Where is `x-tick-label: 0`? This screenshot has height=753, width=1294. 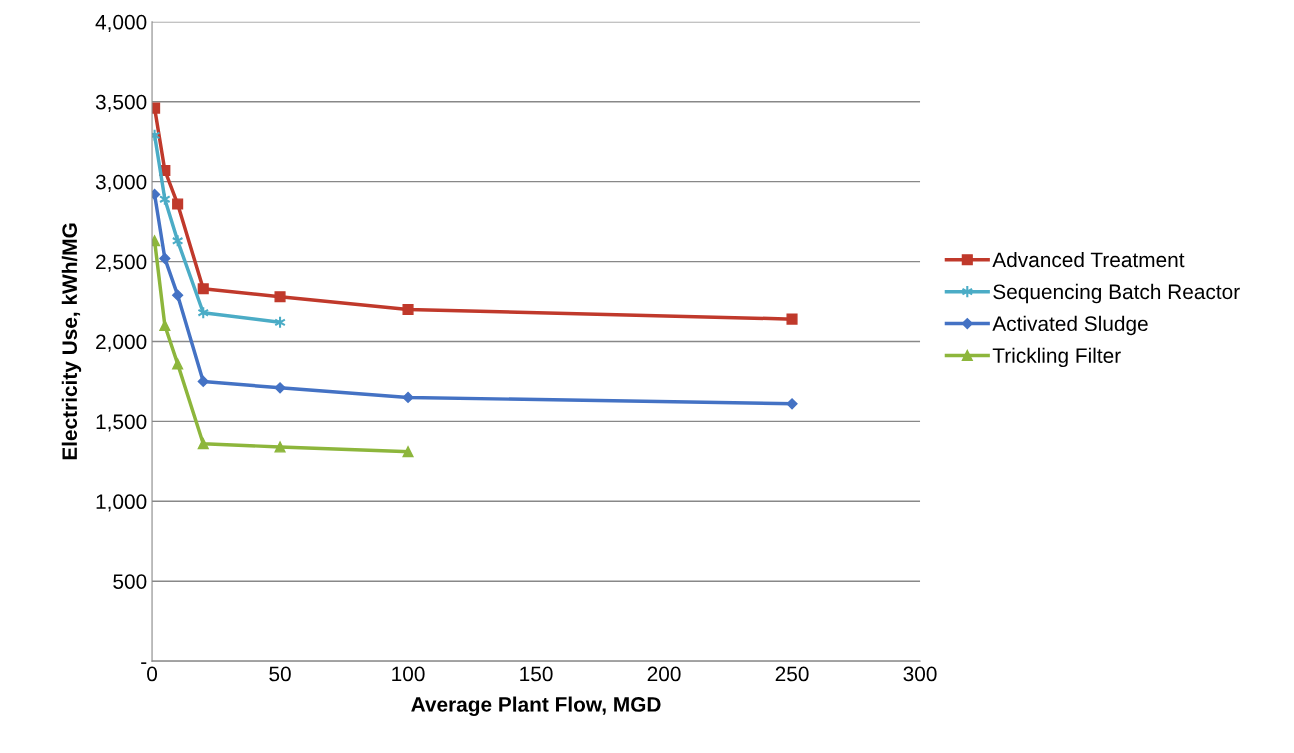
x-tick-label: 0 is located at coordinates (152, 674).